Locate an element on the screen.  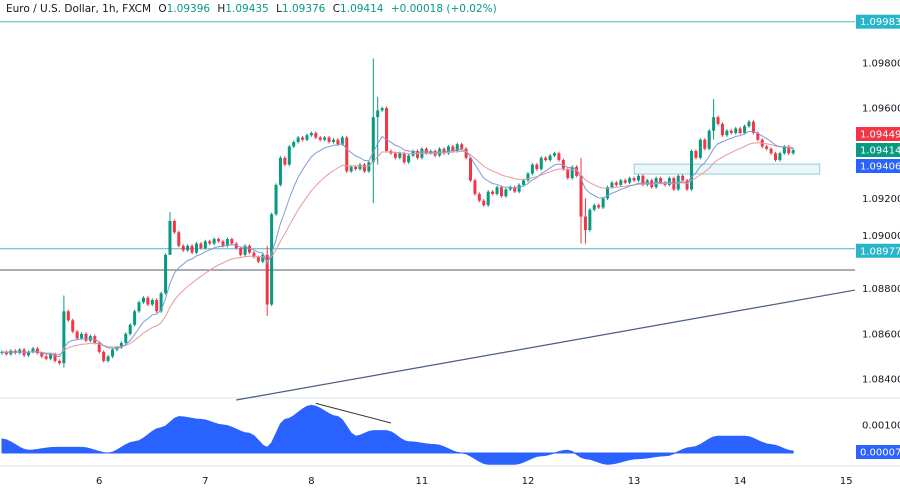
divergence-line is located at coordinates (353, 413).